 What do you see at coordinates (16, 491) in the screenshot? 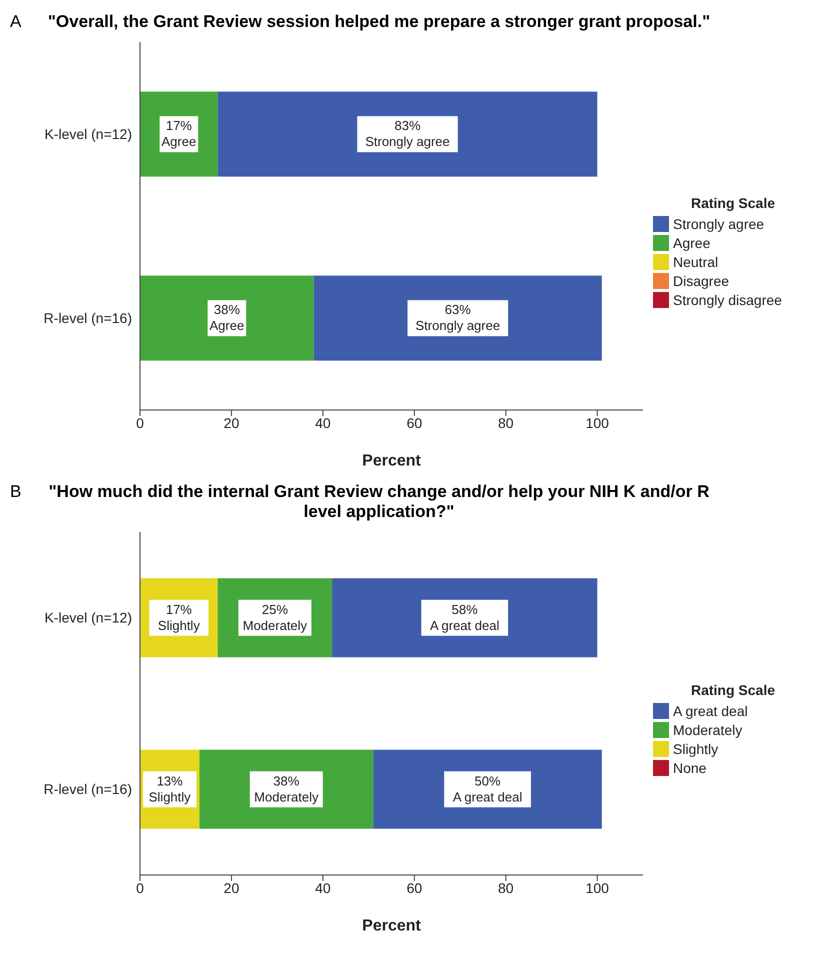
I see `text: B` at bounding box center [16, 491].